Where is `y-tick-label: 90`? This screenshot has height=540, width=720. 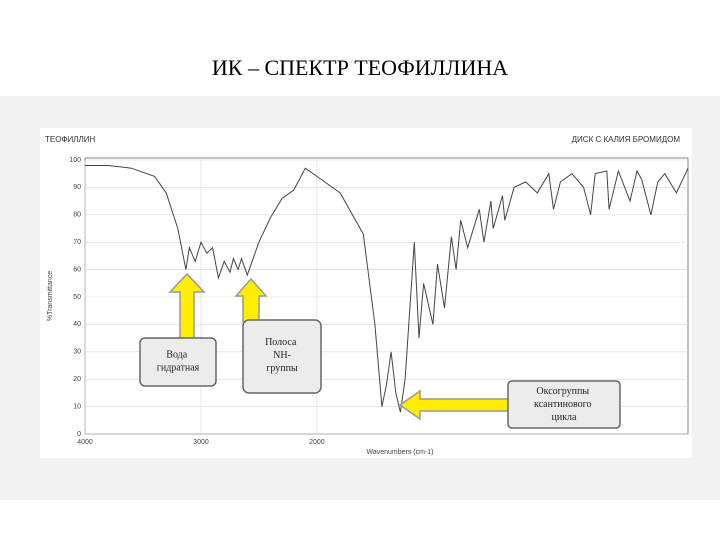 y-tick-label: 90 is located at coordinates (77, 187).